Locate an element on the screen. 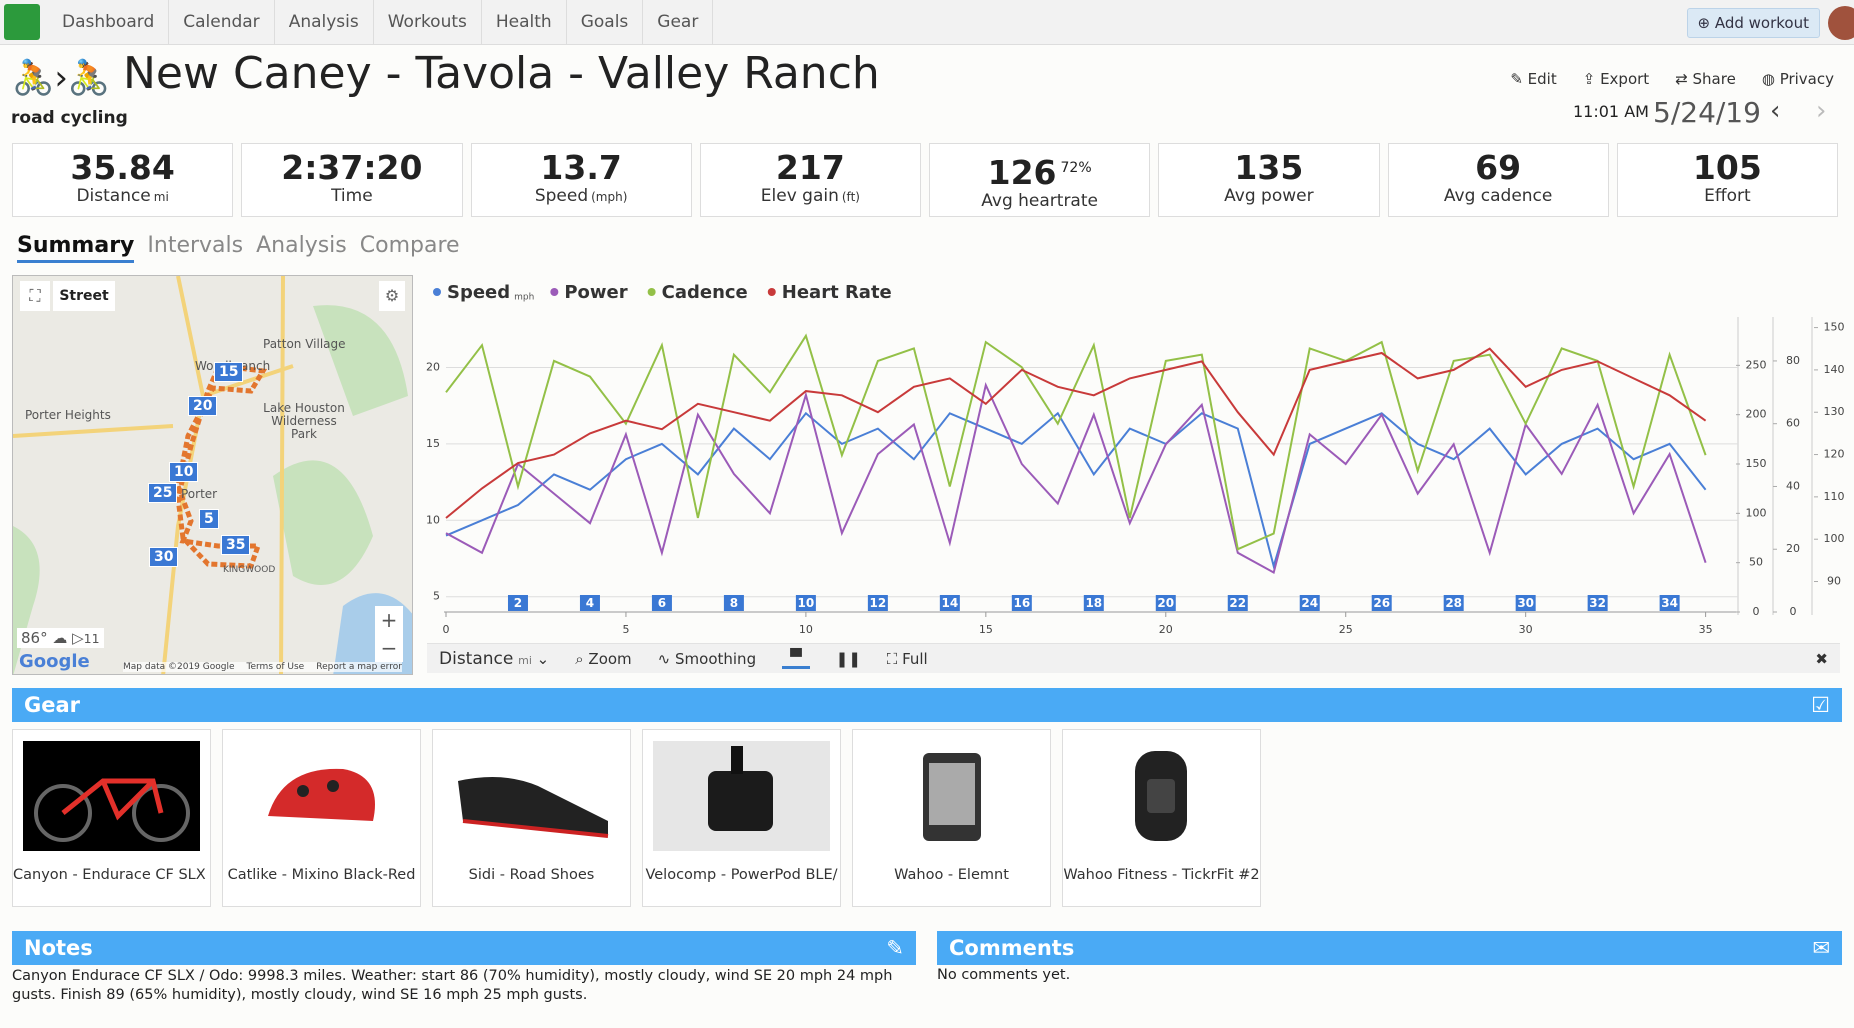  tabs: Summary Intervals Analysis Compare is located at coordinates (238, 248).